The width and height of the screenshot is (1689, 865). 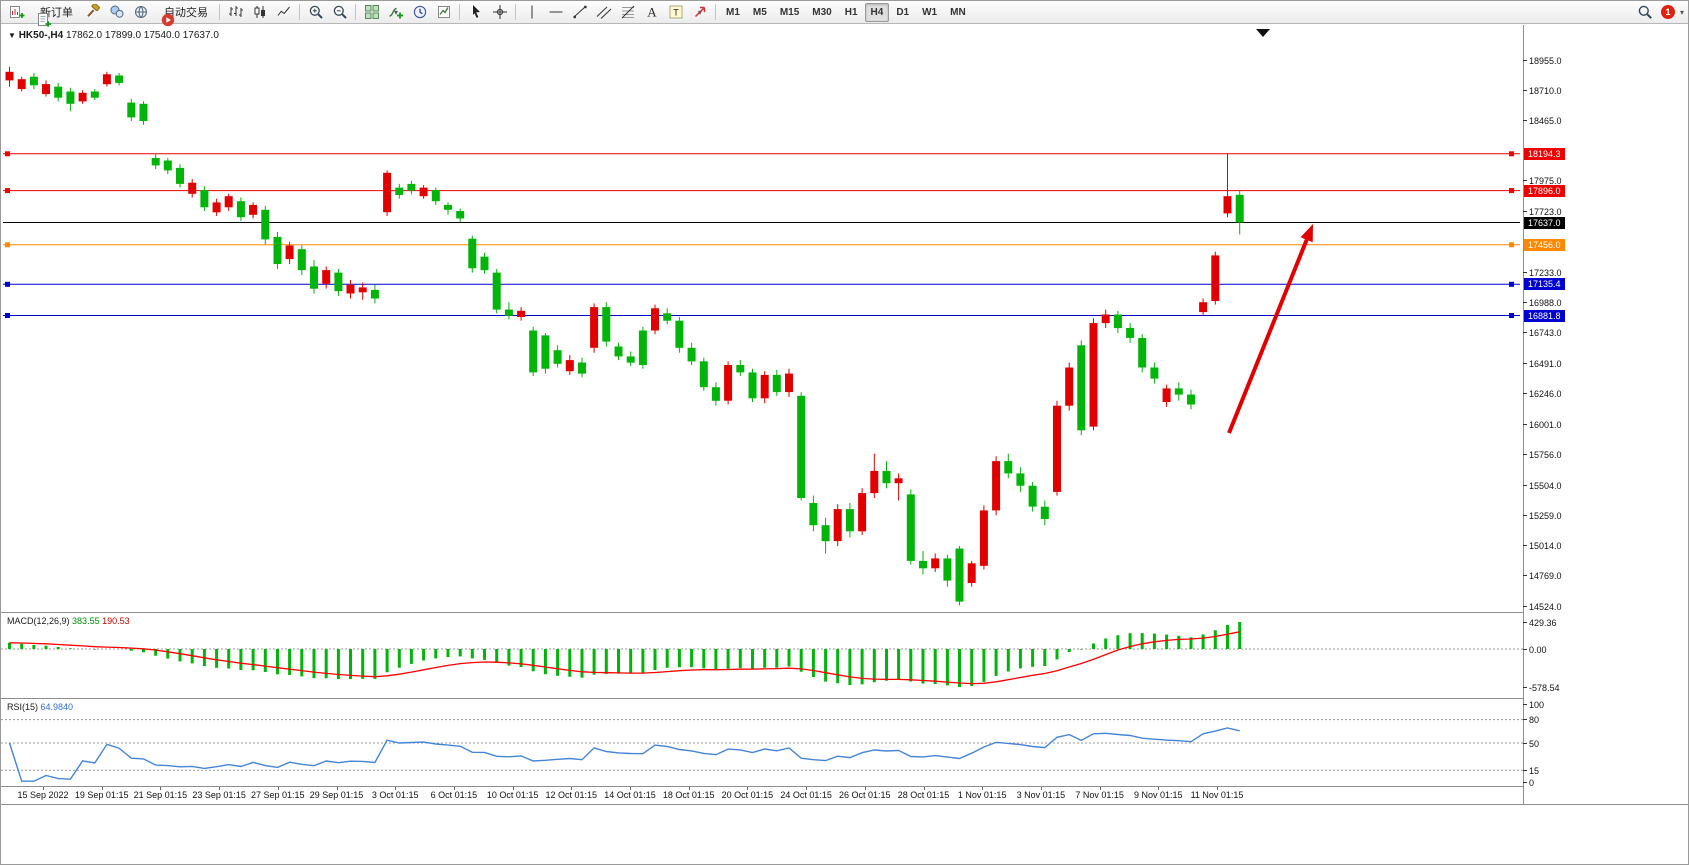 What do you see at coordinates (699, 12) in the screenshot?
I see `draw-arrows-icon: ▾` at bounding box center [699, 12].